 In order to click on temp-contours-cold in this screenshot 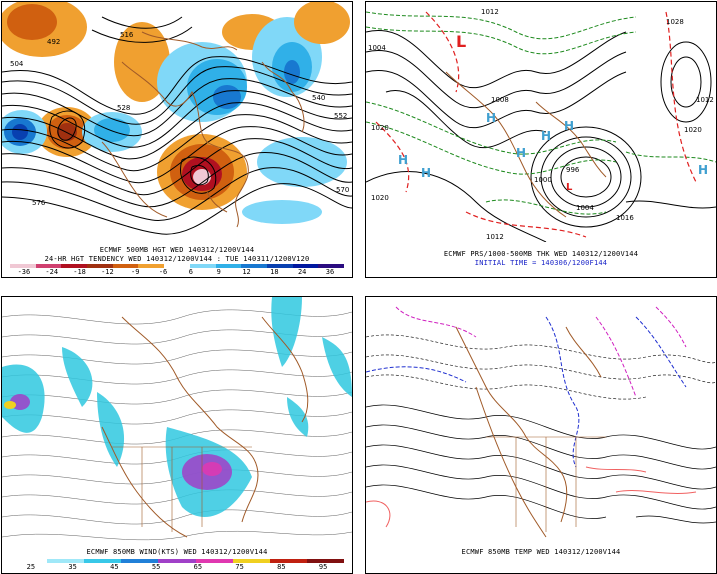, I will do `click(526, 392)`.